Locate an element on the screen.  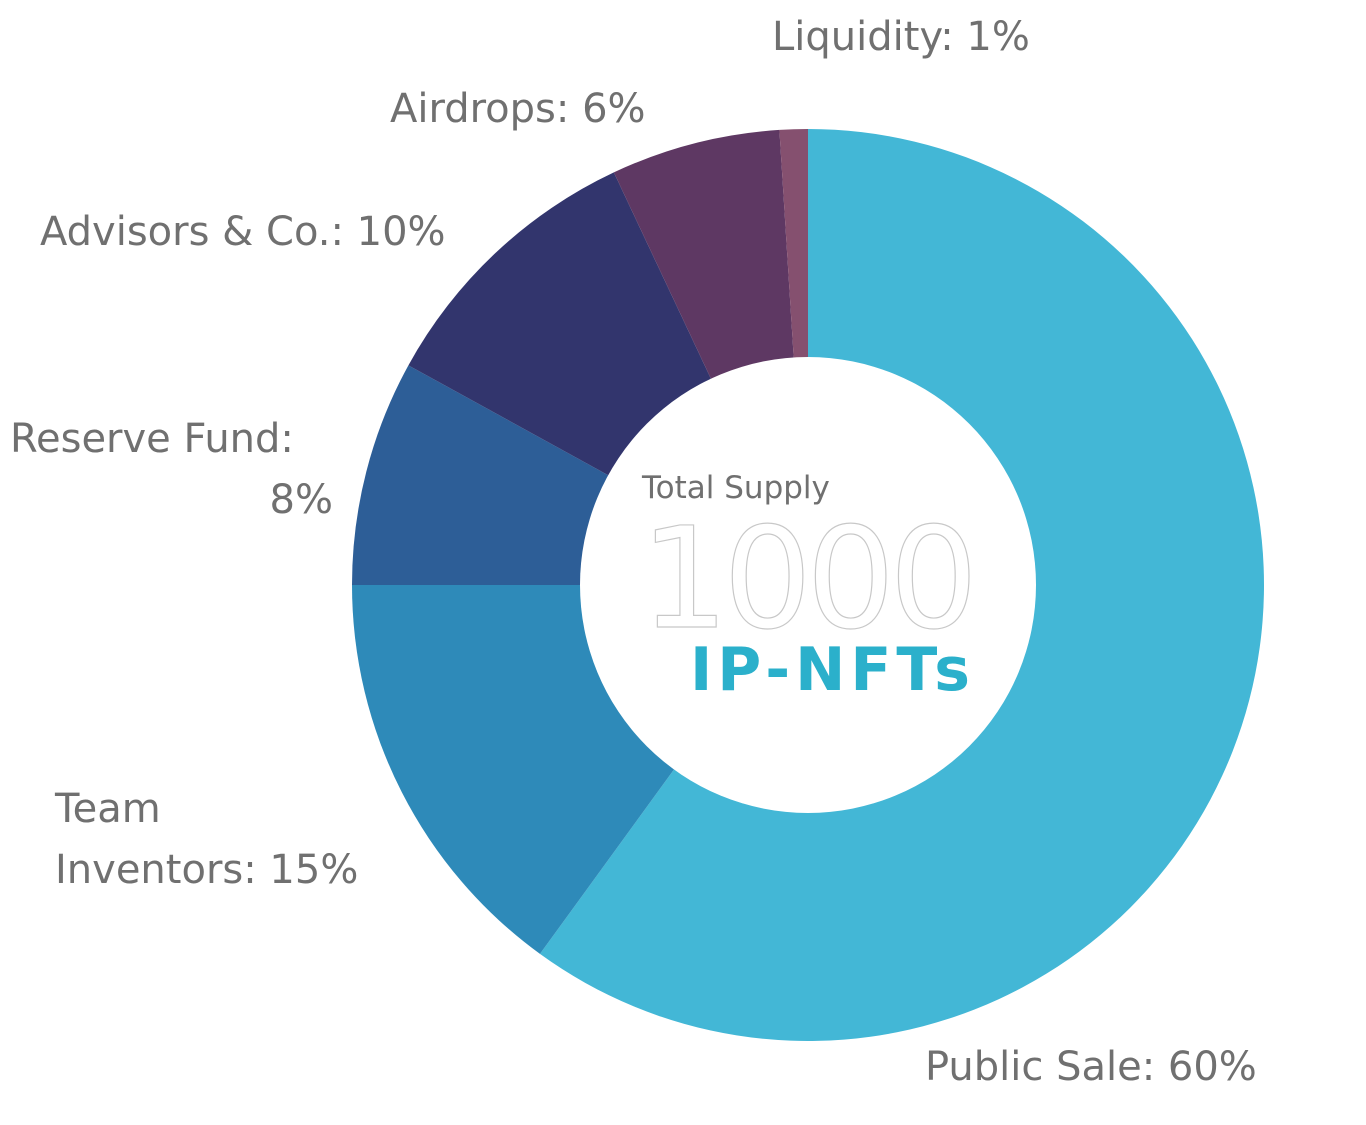
center-summary: Total Supply 1000 IP-NFTs is located at coordinates (808, 587).